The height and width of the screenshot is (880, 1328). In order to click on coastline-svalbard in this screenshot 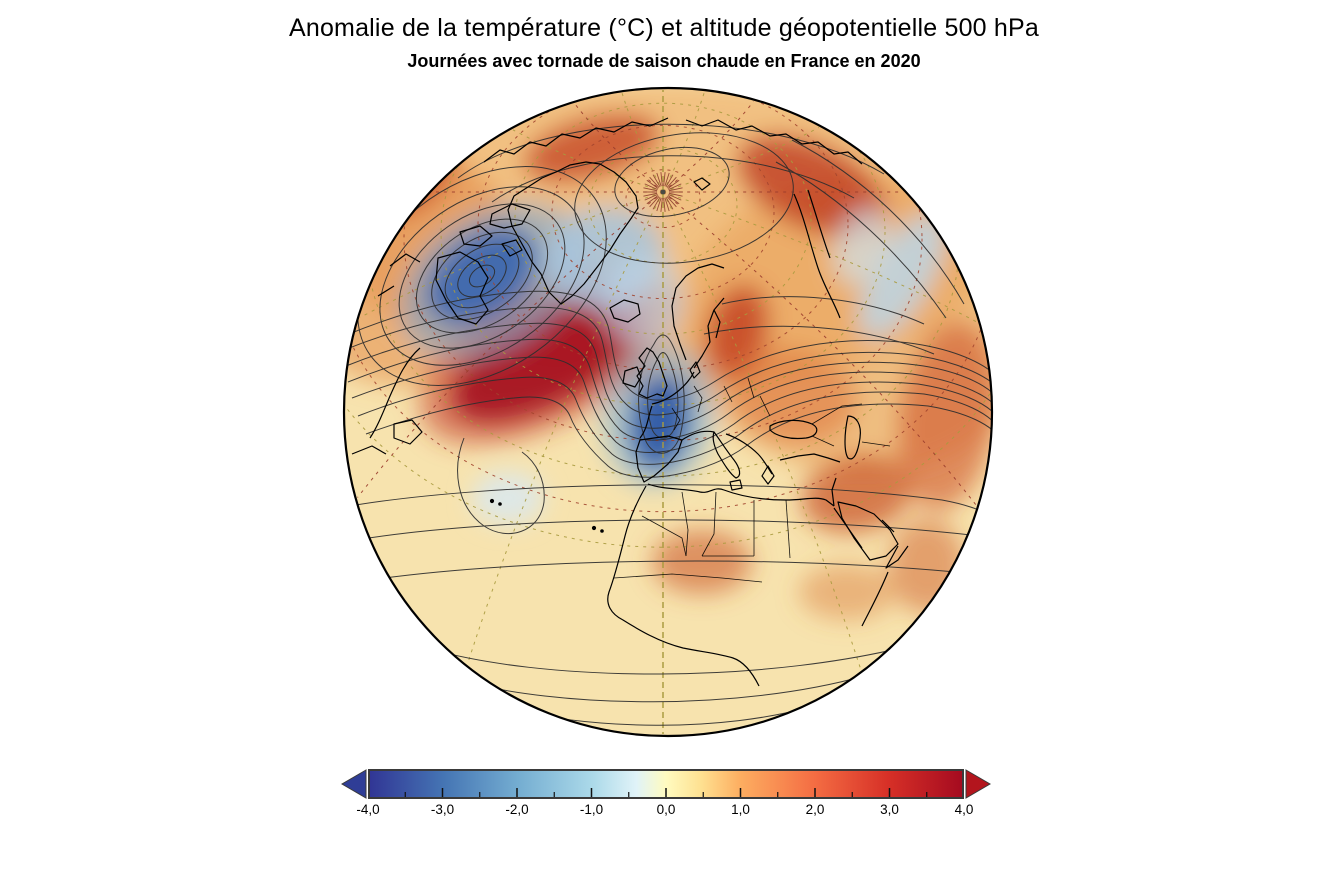, I will do `click(702, 184)`.